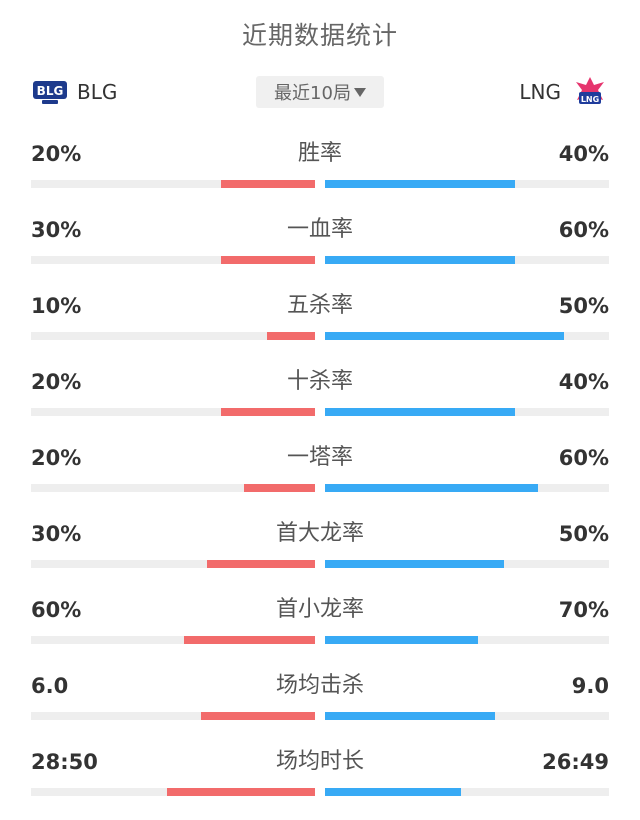 The image size is (640, 820). I want to click on stat-row: 60% 首小龙率 70%, so click(320, 630).